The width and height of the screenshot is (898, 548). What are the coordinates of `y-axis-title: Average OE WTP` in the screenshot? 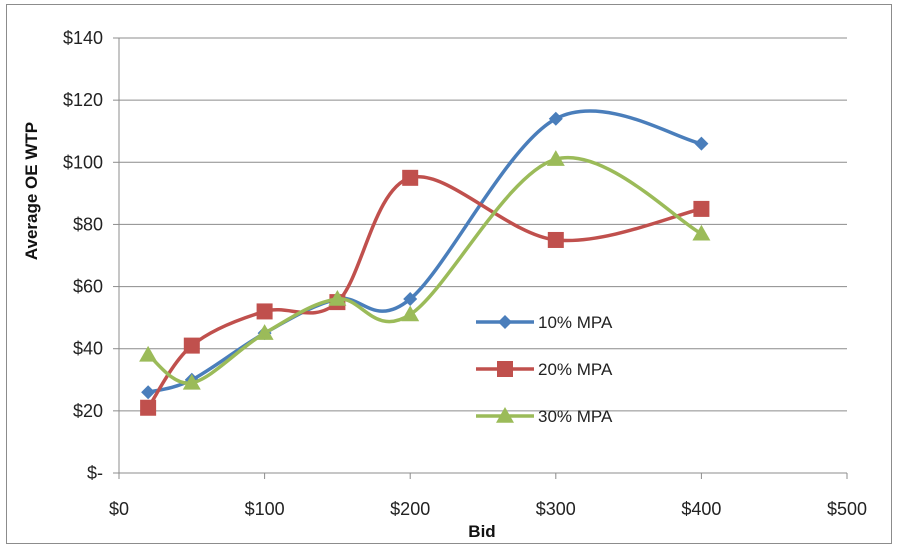 It's located at (31, 191).